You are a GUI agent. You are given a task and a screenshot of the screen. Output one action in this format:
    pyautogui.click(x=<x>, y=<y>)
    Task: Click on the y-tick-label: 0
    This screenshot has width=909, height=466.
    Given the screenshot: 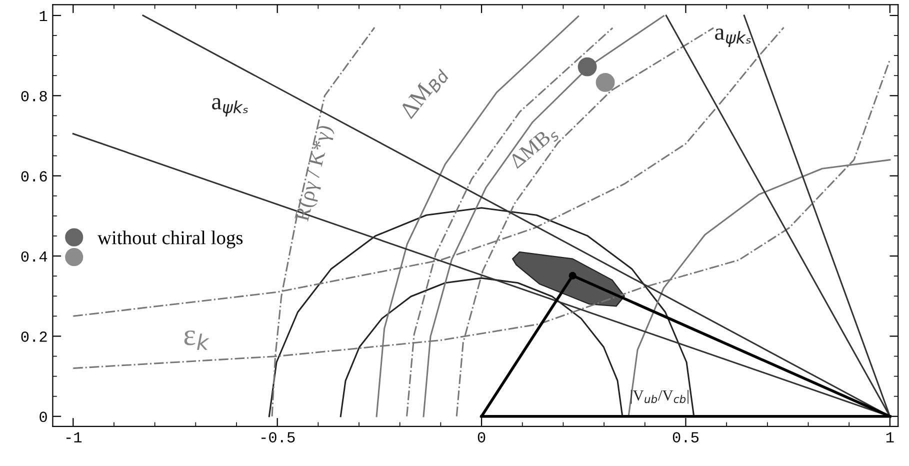 What is the action you would take?
    pyautogui.click(x=43, y=417)
    